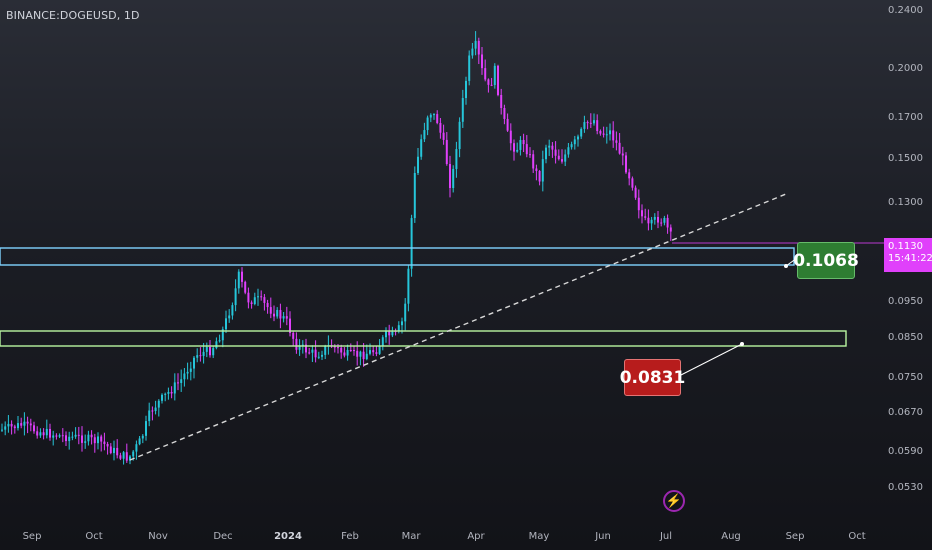 This screenshot has height=550, width=932. I want to click on lower-level-callout: 0.0831, so click(652, 377).